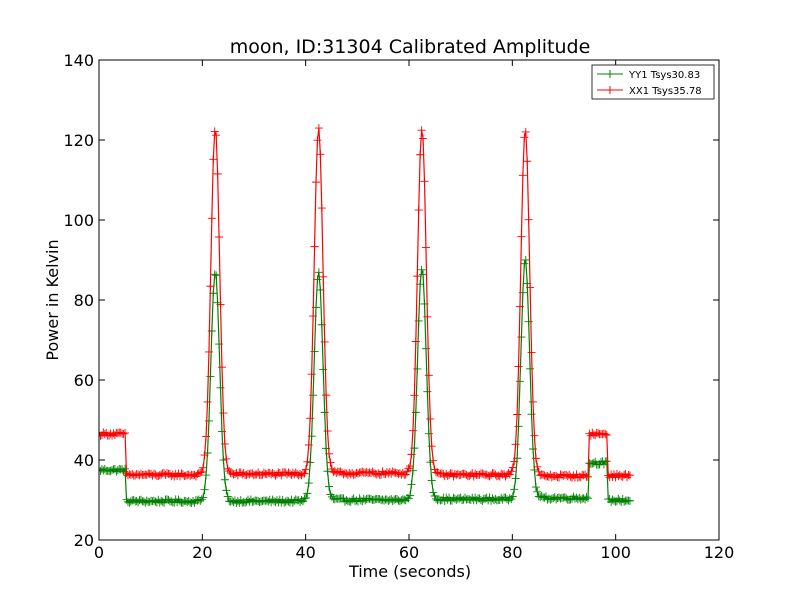 The width and height of the screenshot is (800, 600). Describe the element at coordinates (615, 552) in the screenshot. I see `x-tick-label: 100` at that location.